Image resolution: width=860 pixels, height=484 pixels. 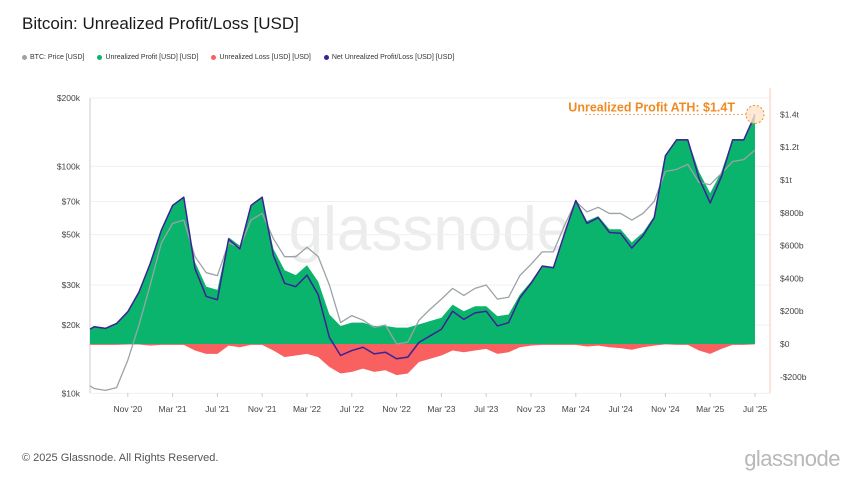 What do you see at coordinates (24, 57) in the screenshot?
I see `price-dot-icon` at bounding box center [24, 57].